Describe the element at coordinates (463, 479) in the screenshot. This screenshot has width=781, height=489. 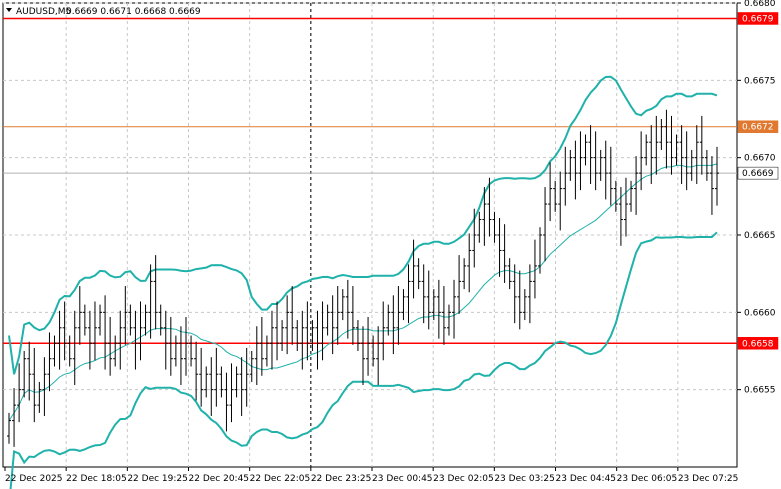
I see `x-tick-label: 23 Dec 02:05` at that location.